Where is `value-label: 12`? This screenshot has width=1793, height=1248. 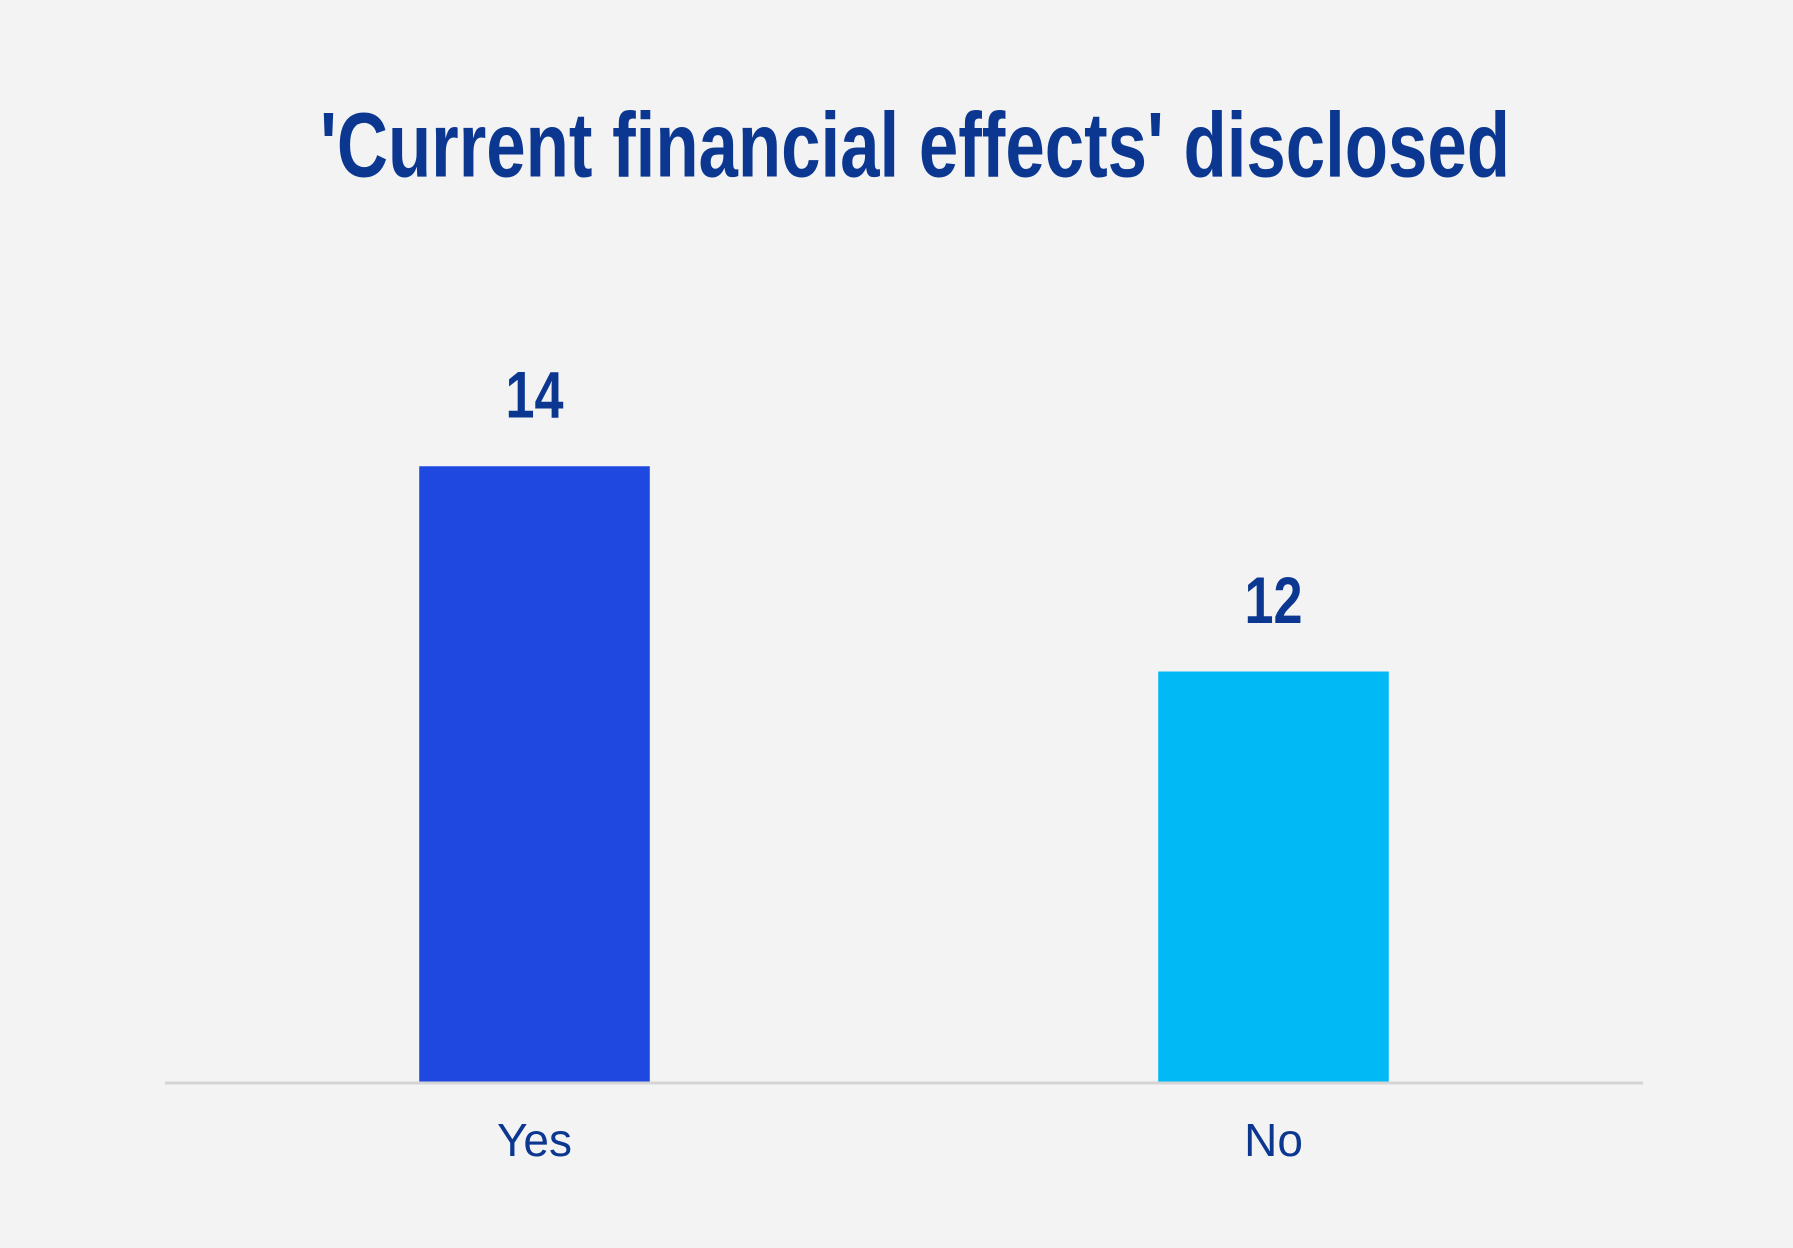 value-label: 12 is located at coordinates (1274, 600).